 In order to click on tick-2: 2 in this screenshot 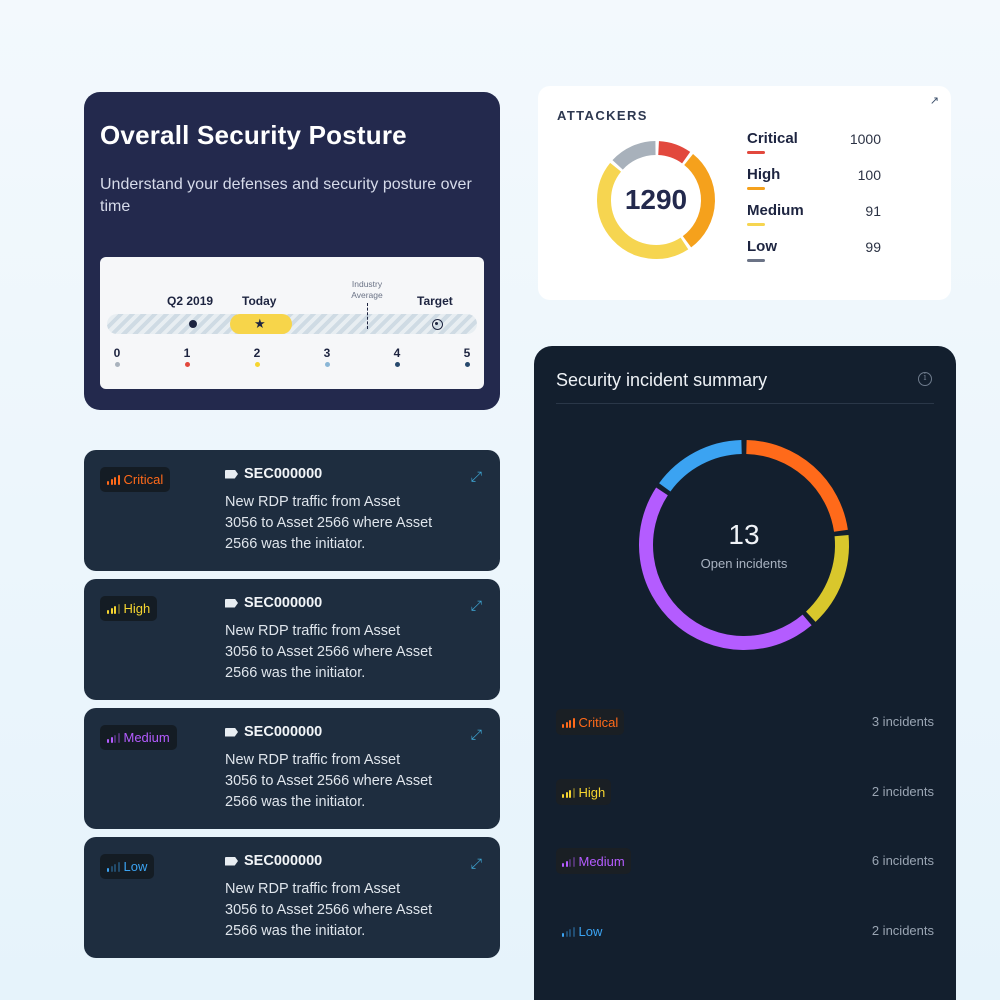, I will do `click(257, 356)`.